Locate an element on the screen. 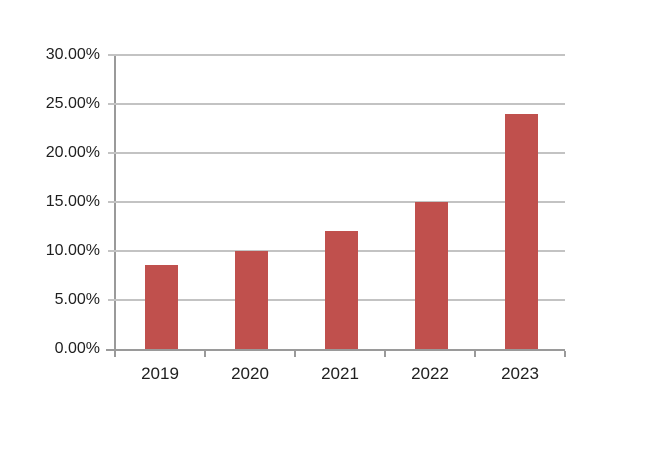 The width and height of the screenshot is (650, 450). y-axis-tick-label: 10.00% is located at coordinates (72, 250).